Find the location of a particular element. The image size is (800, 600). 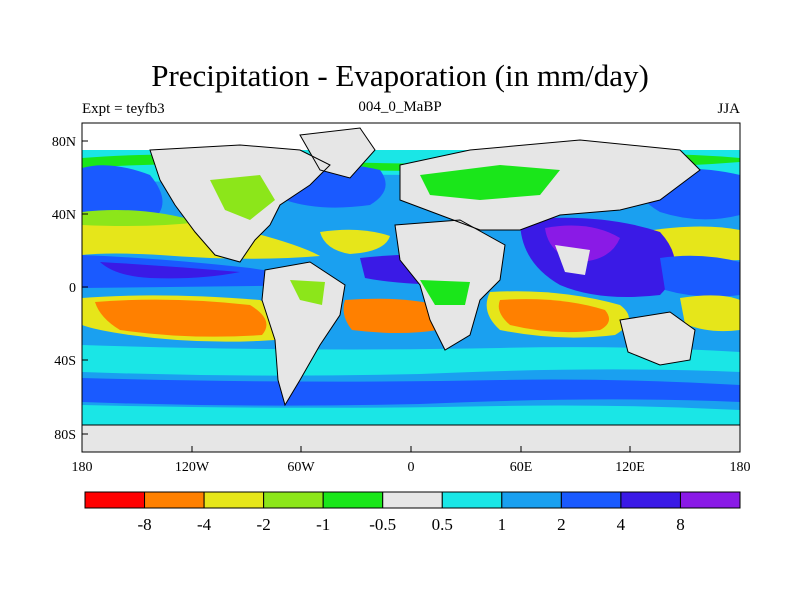

lon-label-180e: 180 is located at coordinates (740, 467).